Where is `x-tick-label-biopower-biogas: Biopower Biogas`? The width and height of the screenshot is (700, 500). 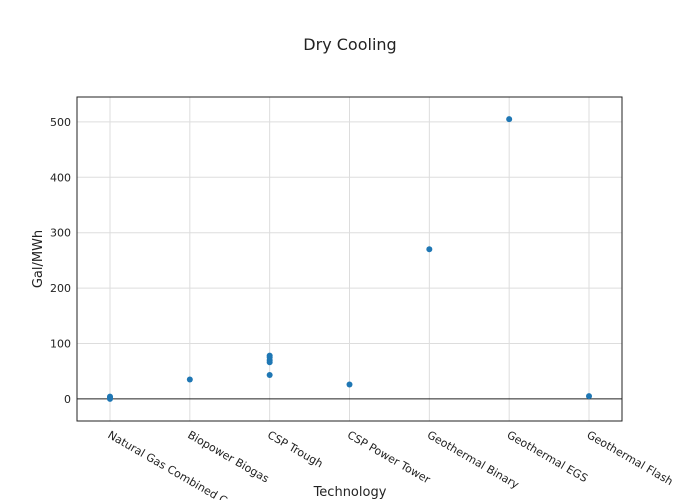
x-tick-label-biopower-biogas: Biopower Biogas is located at coordinates (228, 456).